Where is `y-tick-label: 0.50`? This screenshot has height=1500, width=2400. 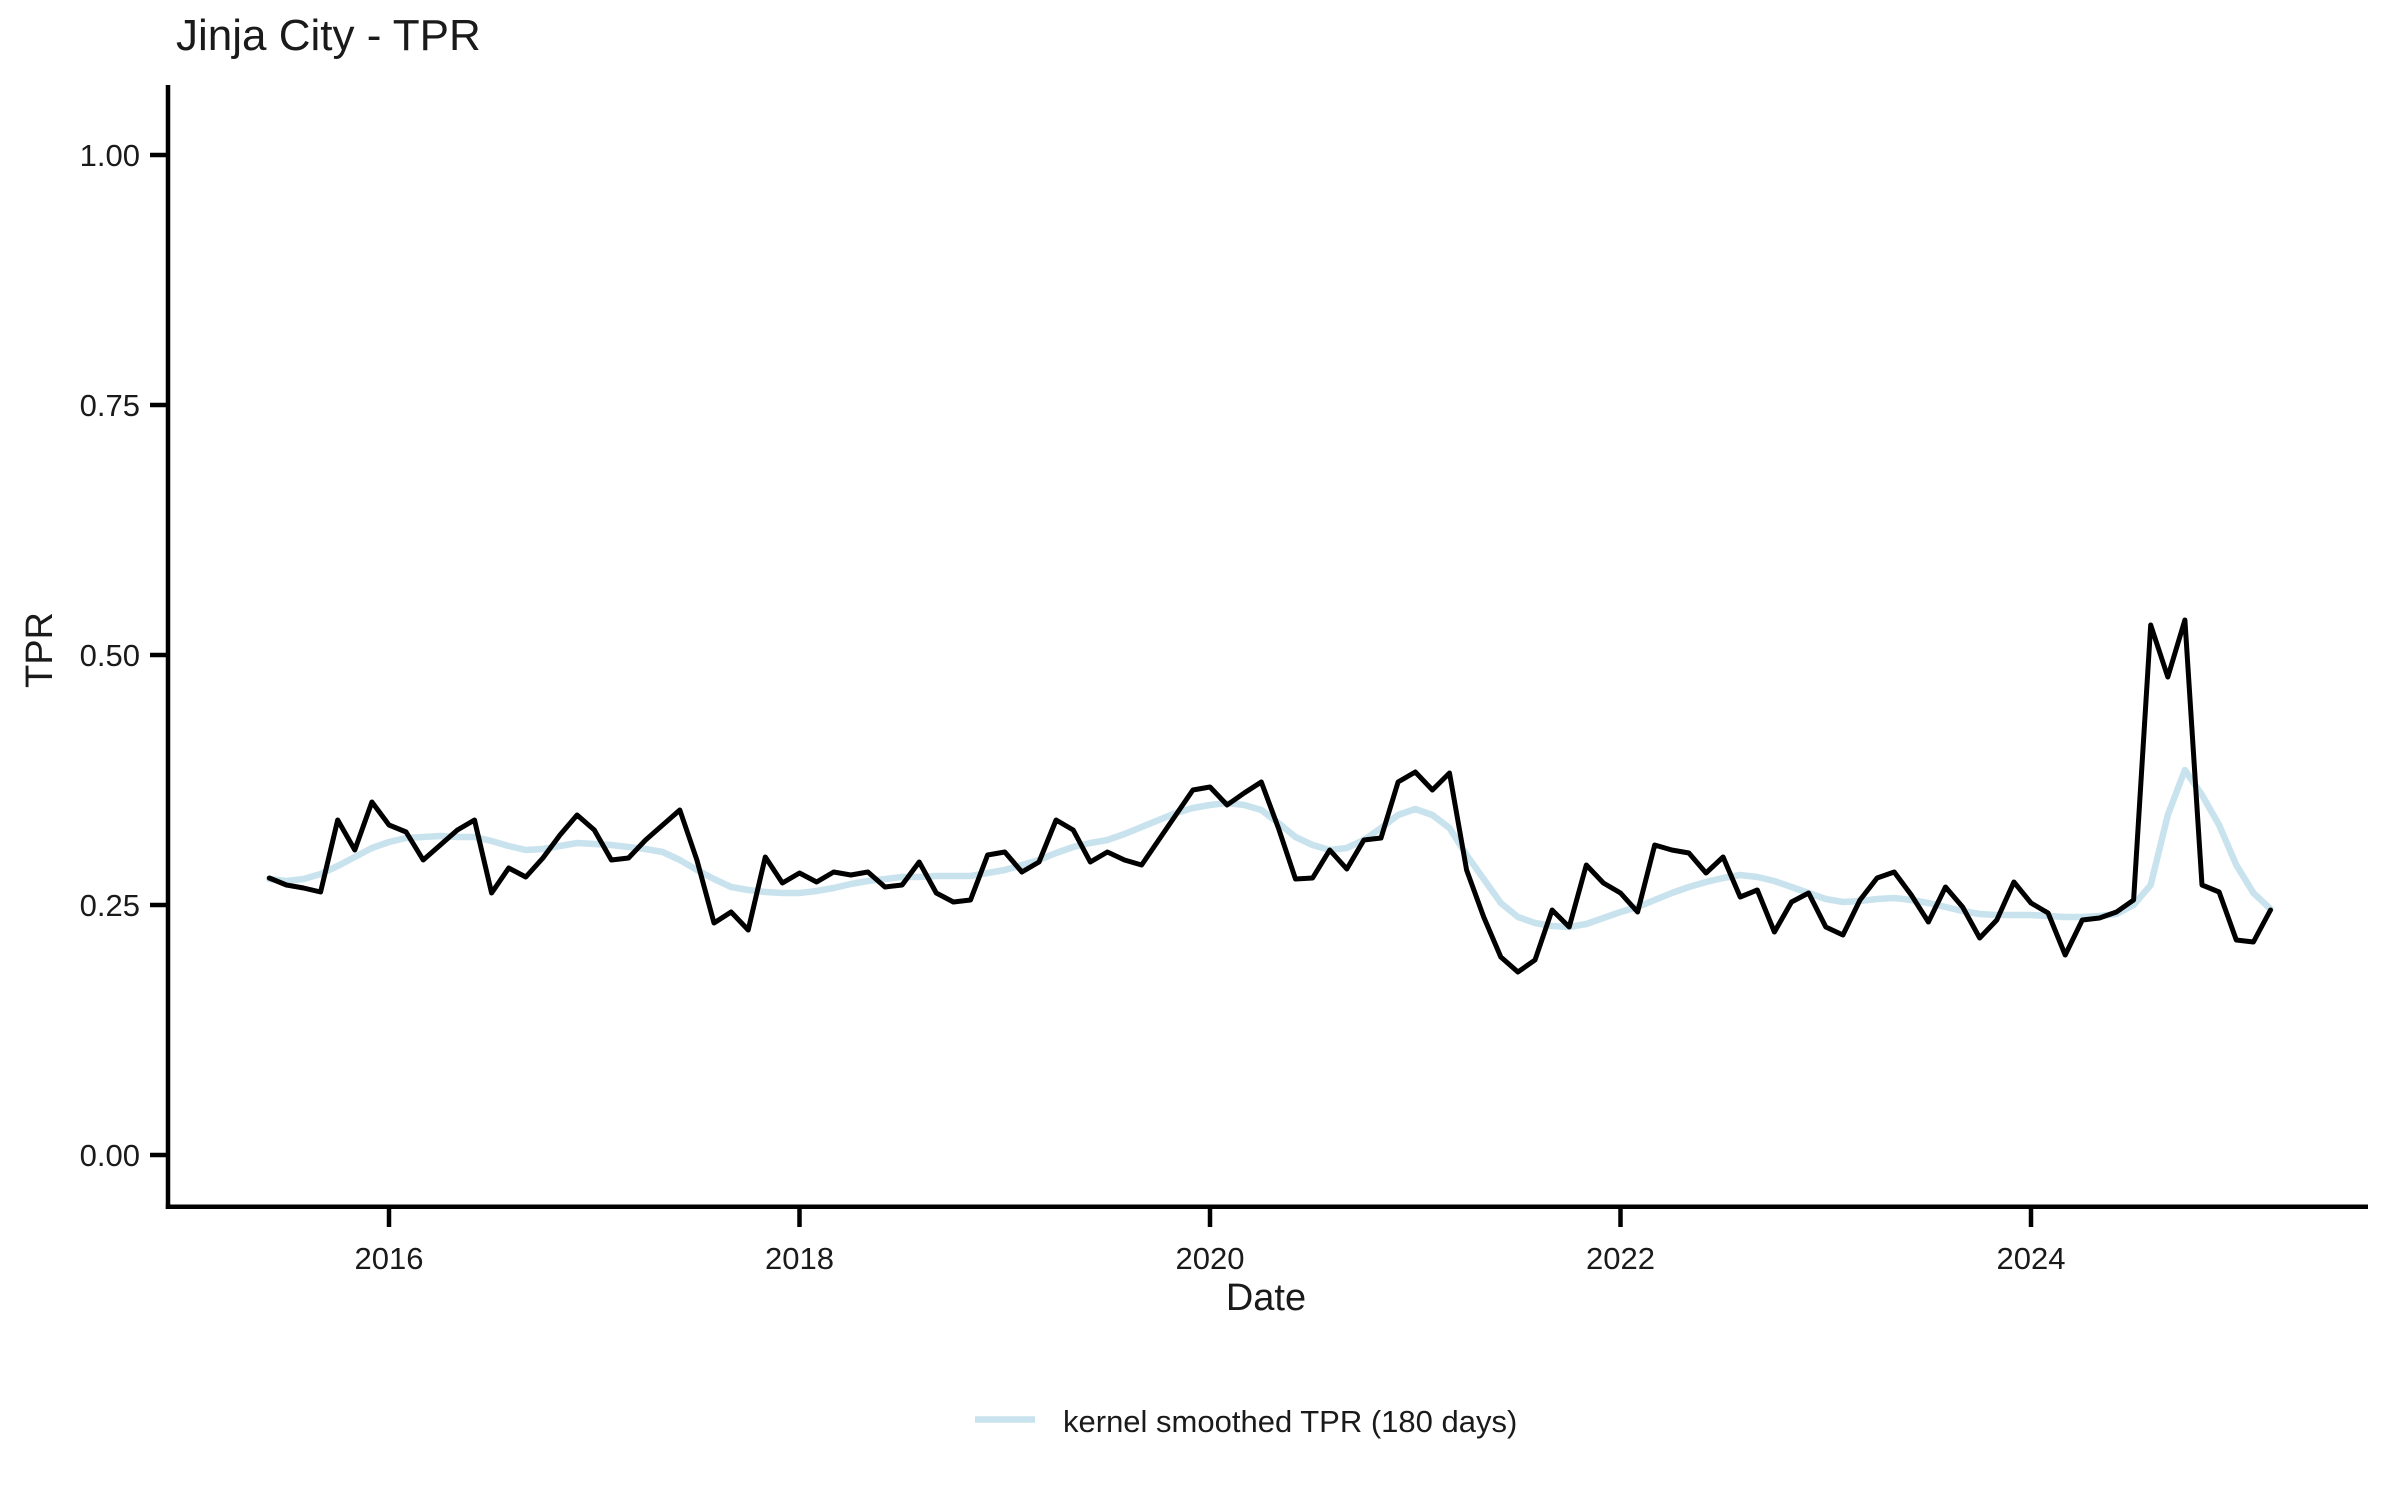 y-tick-label: 0.50 is located at coordinates (110, 655).